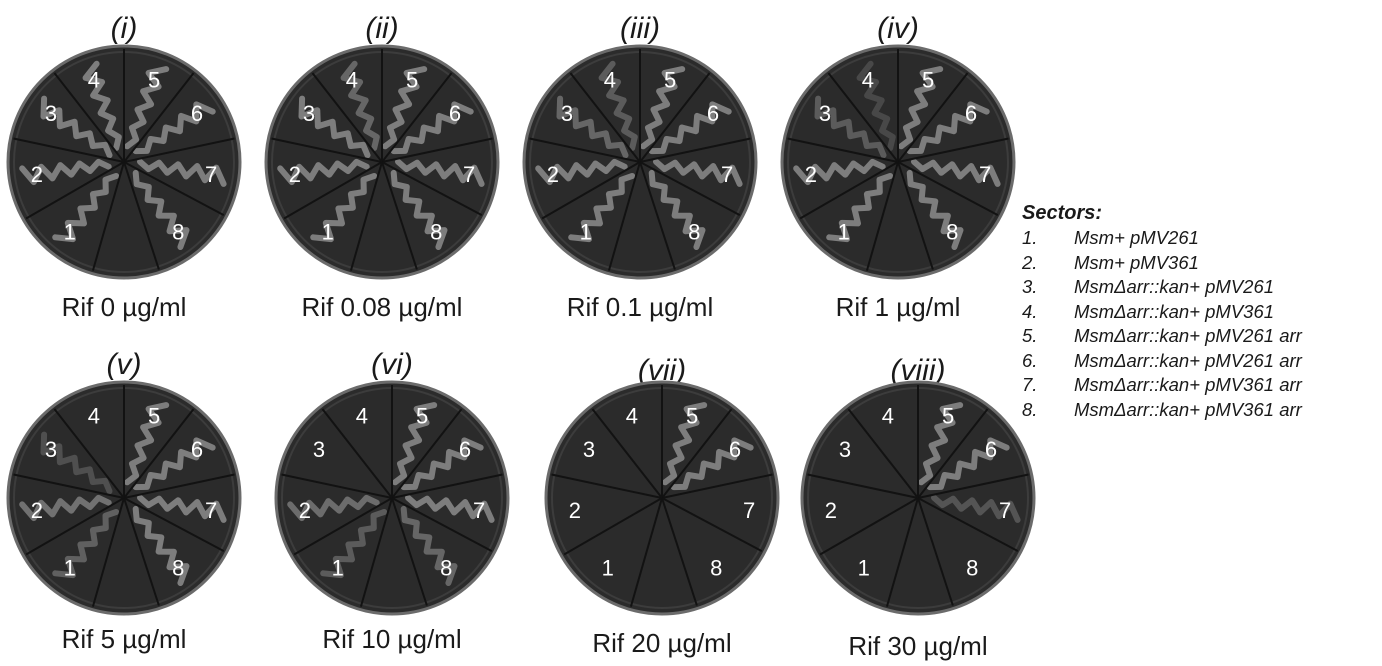  Describe the element at coordinates (392, 501) in the screenshot. I see `plate-panel-vi: (vi) 1 2 3 4 5 6 7 8 Rif 10 µg/ml` at that location.